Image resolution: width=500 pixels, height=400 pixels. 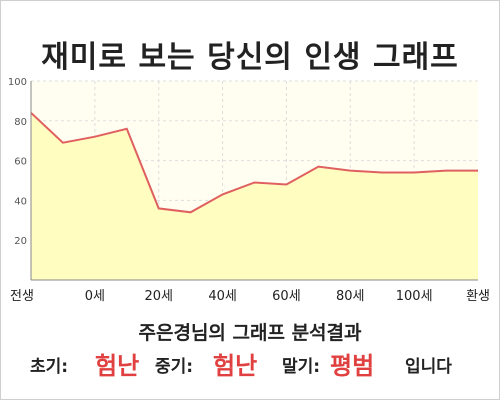 I want to click on late-value: 평범, so click(x=352, y=366).